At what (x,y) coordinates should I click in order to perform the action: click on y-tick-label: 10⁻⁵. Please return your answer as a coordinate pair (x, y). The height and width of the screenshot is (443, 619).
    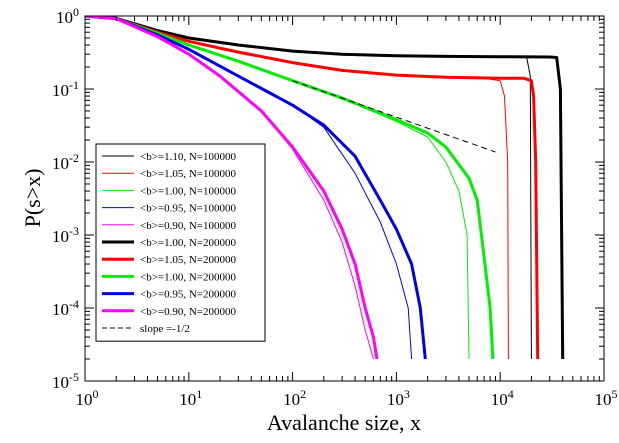
    Looking at the image, I should click on (65, 381).